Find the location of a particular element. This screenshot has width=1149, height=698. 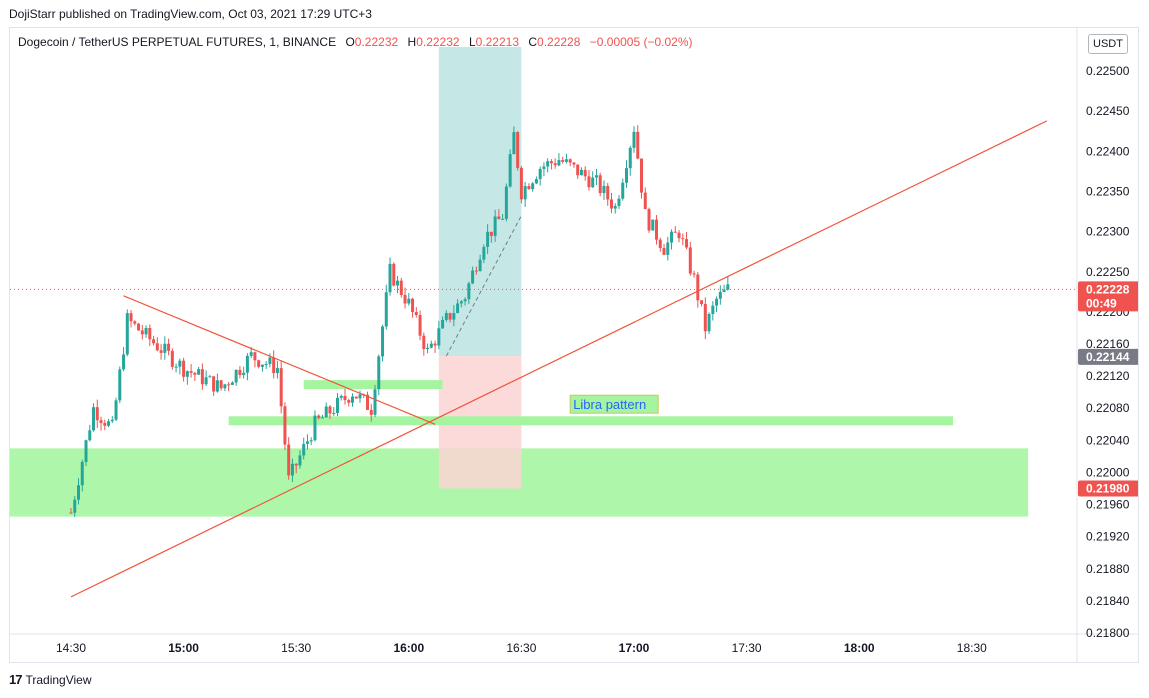

price-tick-label: 0.21960 is located at coordinates (1108, 505).